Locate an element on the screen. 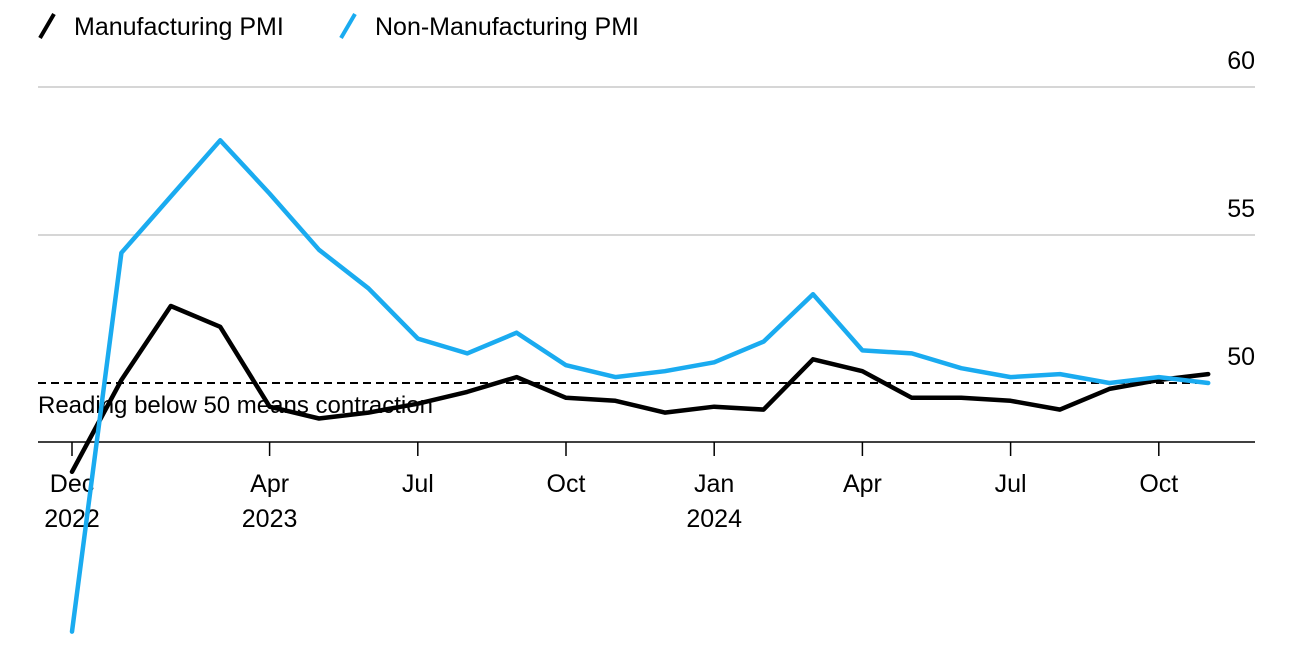 The image size is (1292, 661). x-tick-label-5: Apr is located at coordinates (862, 484).